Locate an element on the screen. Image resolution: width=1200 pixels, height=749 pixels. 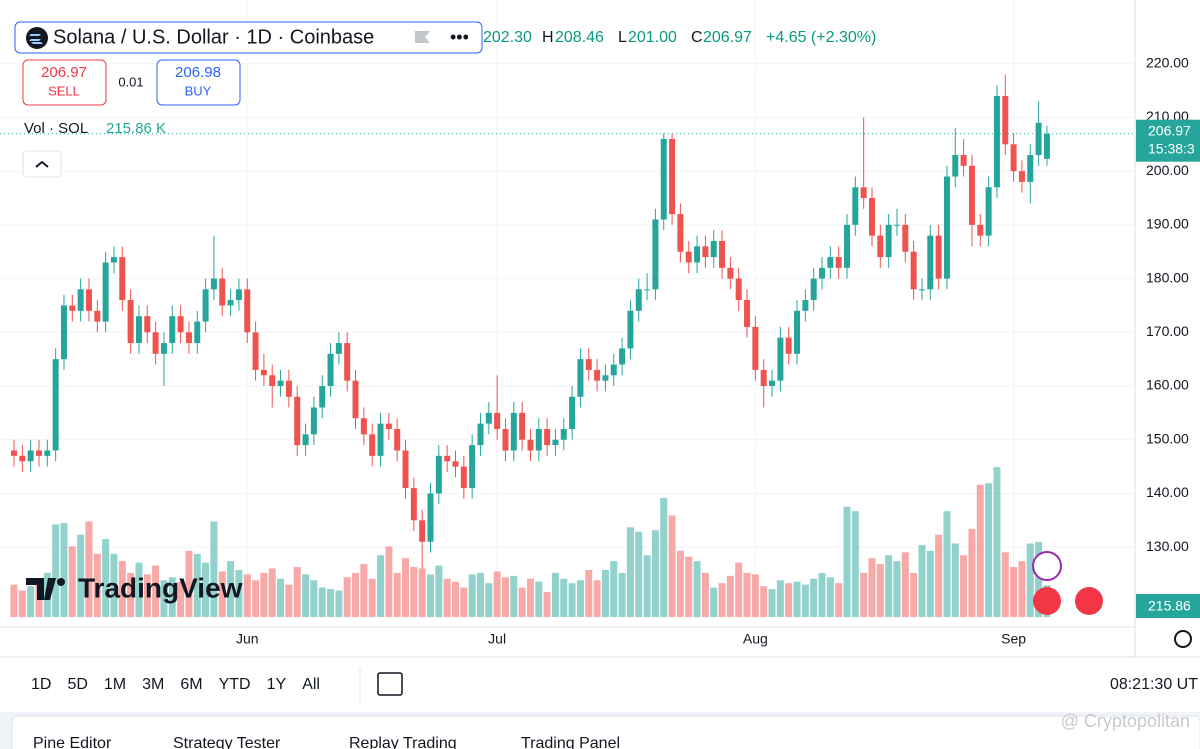
x-tick-label: Jul is located at coordinates (497, 639).